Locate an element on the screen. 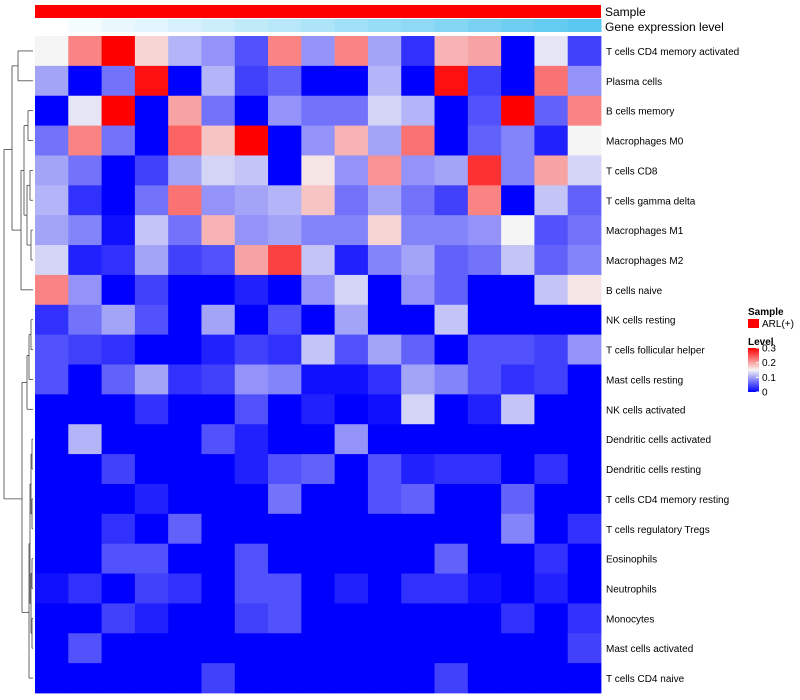  row-label: Neutrophils is located at coordinates (631, 589).